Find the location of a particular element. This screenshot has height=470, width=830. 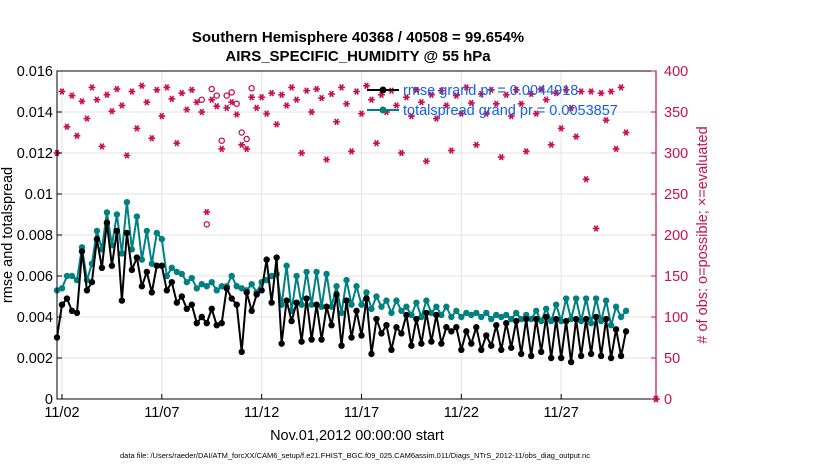

y2-tick-label: 400 is located at coordinates (676, 72).